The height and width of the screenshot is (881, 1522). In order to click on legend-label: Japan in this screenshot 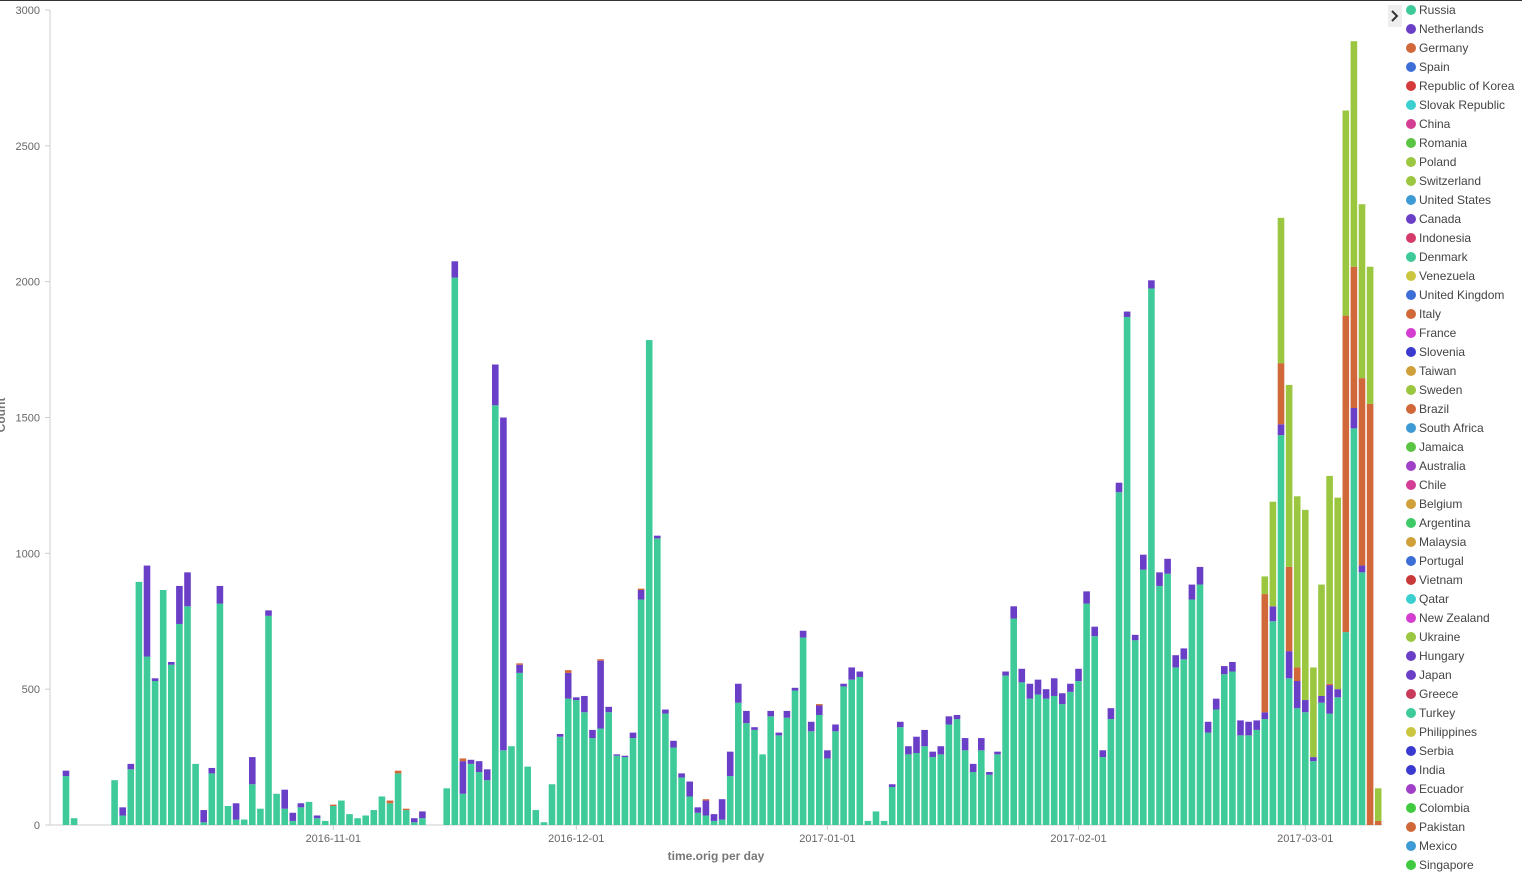, I will do `click(1435, 675)`.